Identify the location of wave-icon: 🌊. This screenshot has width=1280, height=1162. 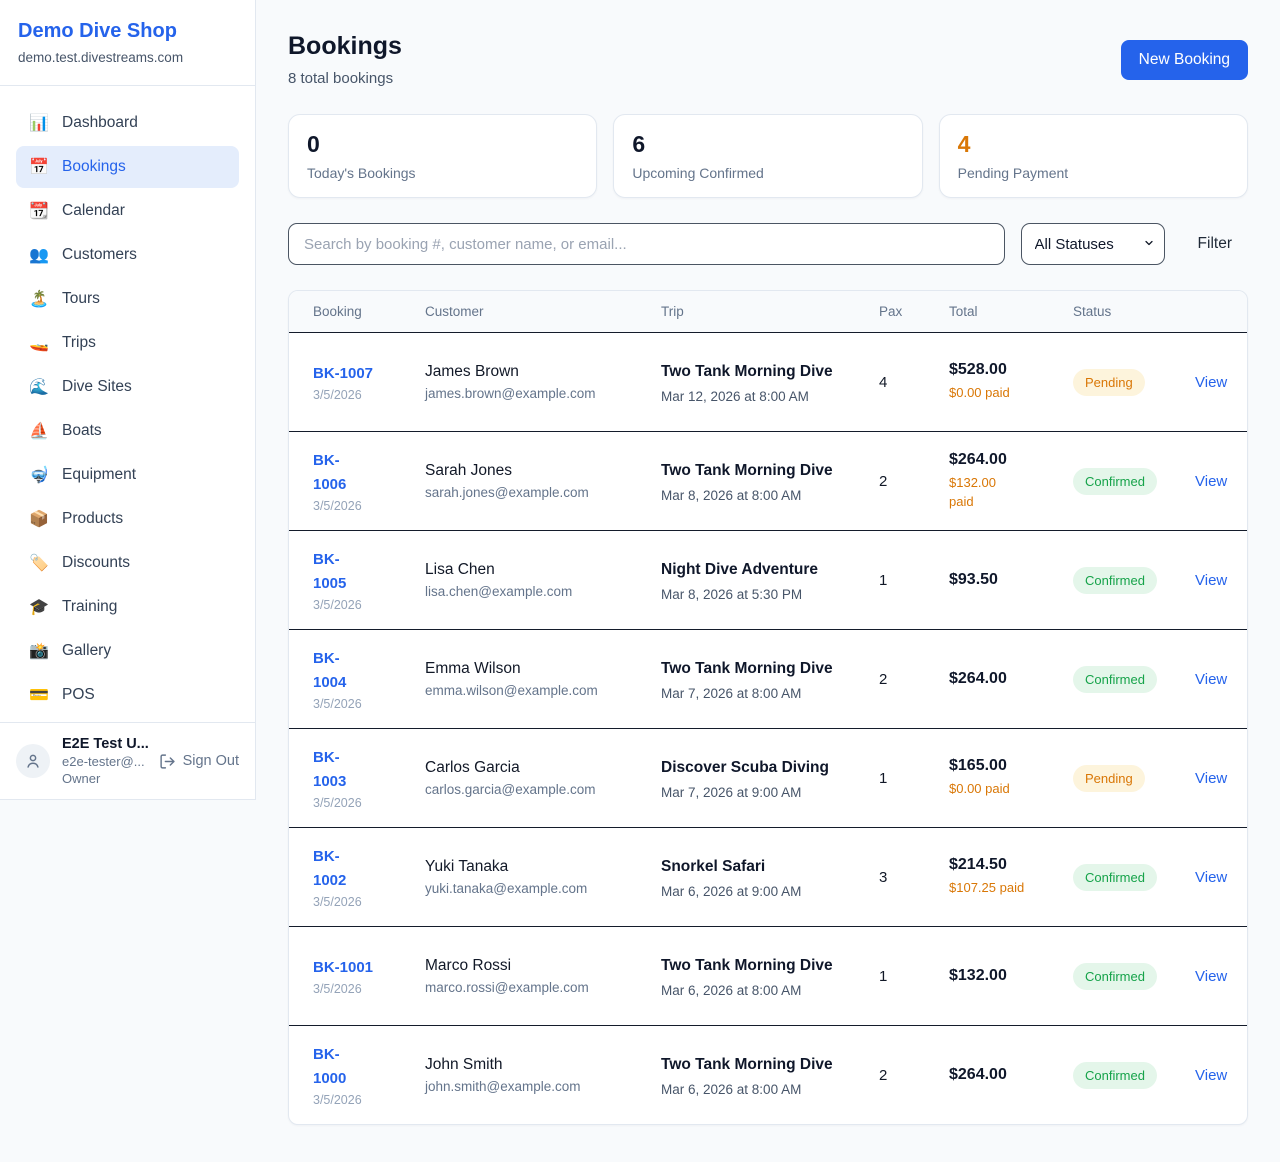
(39, 387).